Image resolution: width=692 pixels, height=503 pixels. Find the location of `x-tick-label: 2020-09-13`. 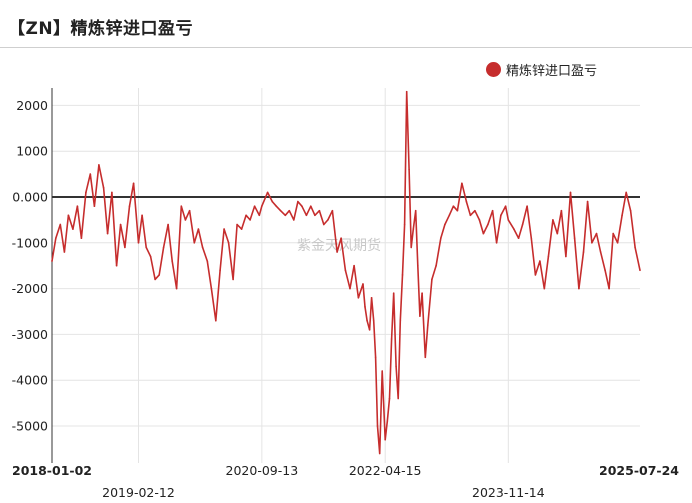

x-tick-label: 2020-09-13 is located at coordinates (262, 470).